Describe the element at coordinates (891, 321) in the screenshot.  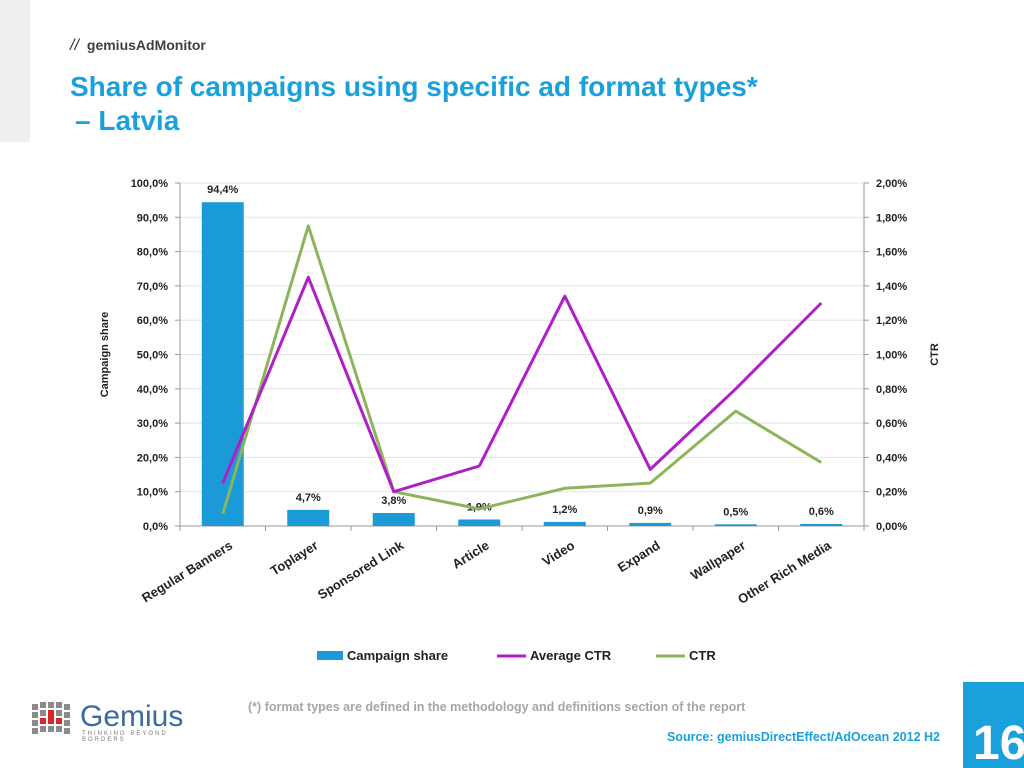
I see `y2-tick-label: 1,20%` at that location.